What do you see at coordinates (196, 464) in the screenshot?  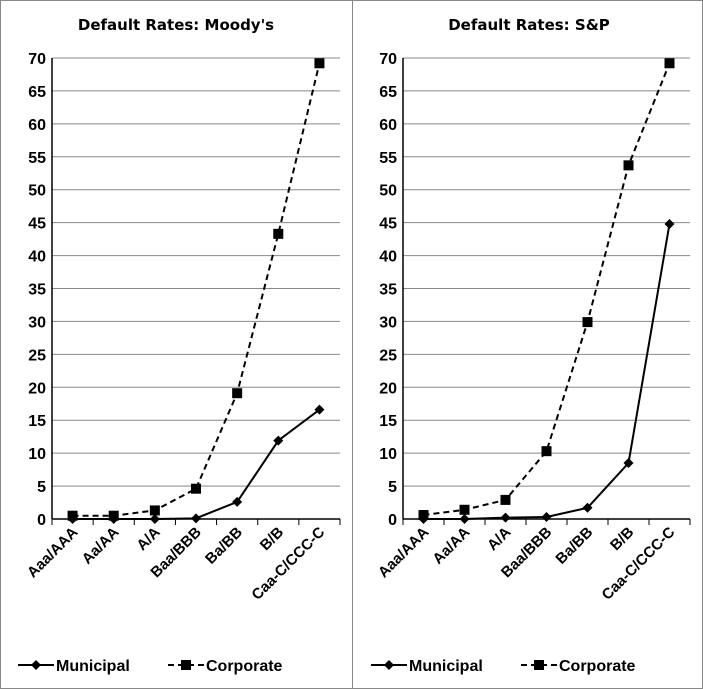 I see `series-line-municipal` at bounding box center [196, 464].